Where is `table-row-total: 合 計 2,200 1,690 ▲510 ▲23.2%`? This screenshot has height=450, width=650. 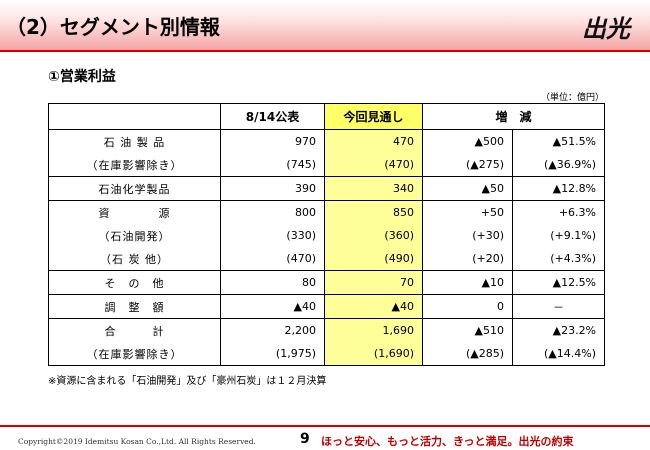
table-row-total: 合 計 2,200 1,690 ▲510 ▲23.2% is located at coordinates (327, 330).